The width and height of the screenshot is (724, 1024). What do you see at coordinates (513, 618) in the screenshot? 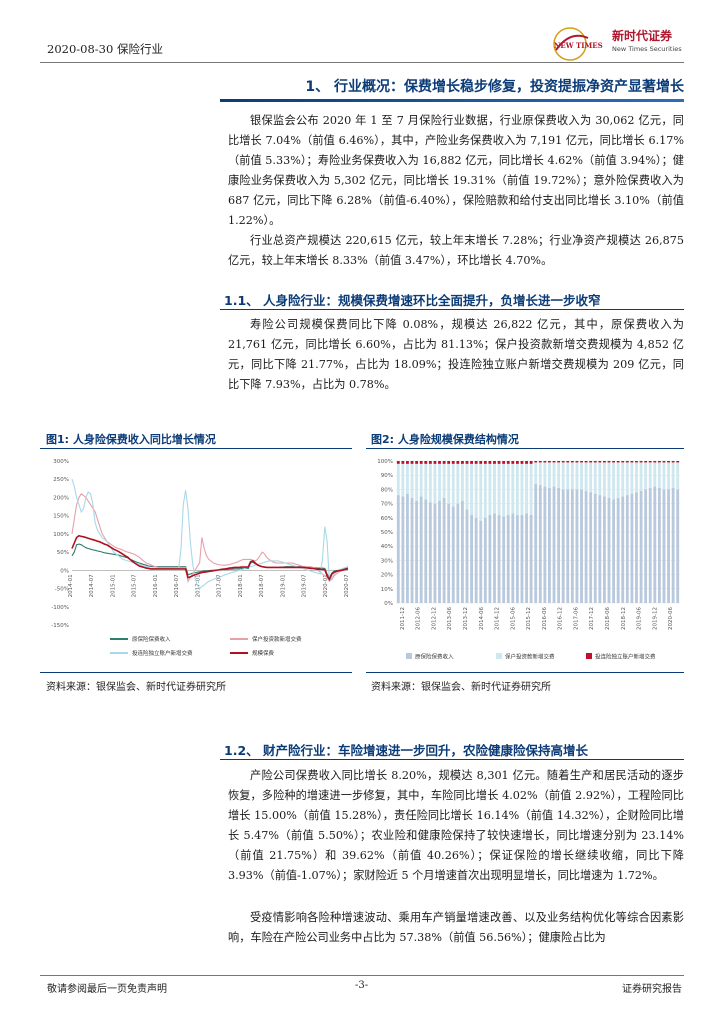
I see `x-tick-label: 2015-06` at bounding box center [513, 618].